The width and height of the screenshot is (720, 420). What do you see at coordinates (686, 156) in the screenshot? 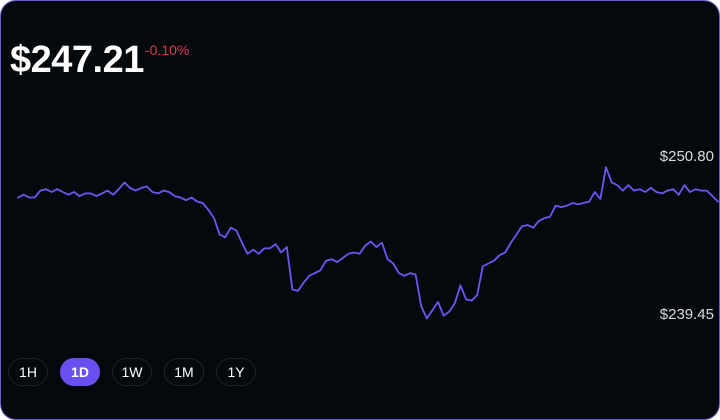
I see `range-high-label: $250.80` at bounding box center [686, 156].